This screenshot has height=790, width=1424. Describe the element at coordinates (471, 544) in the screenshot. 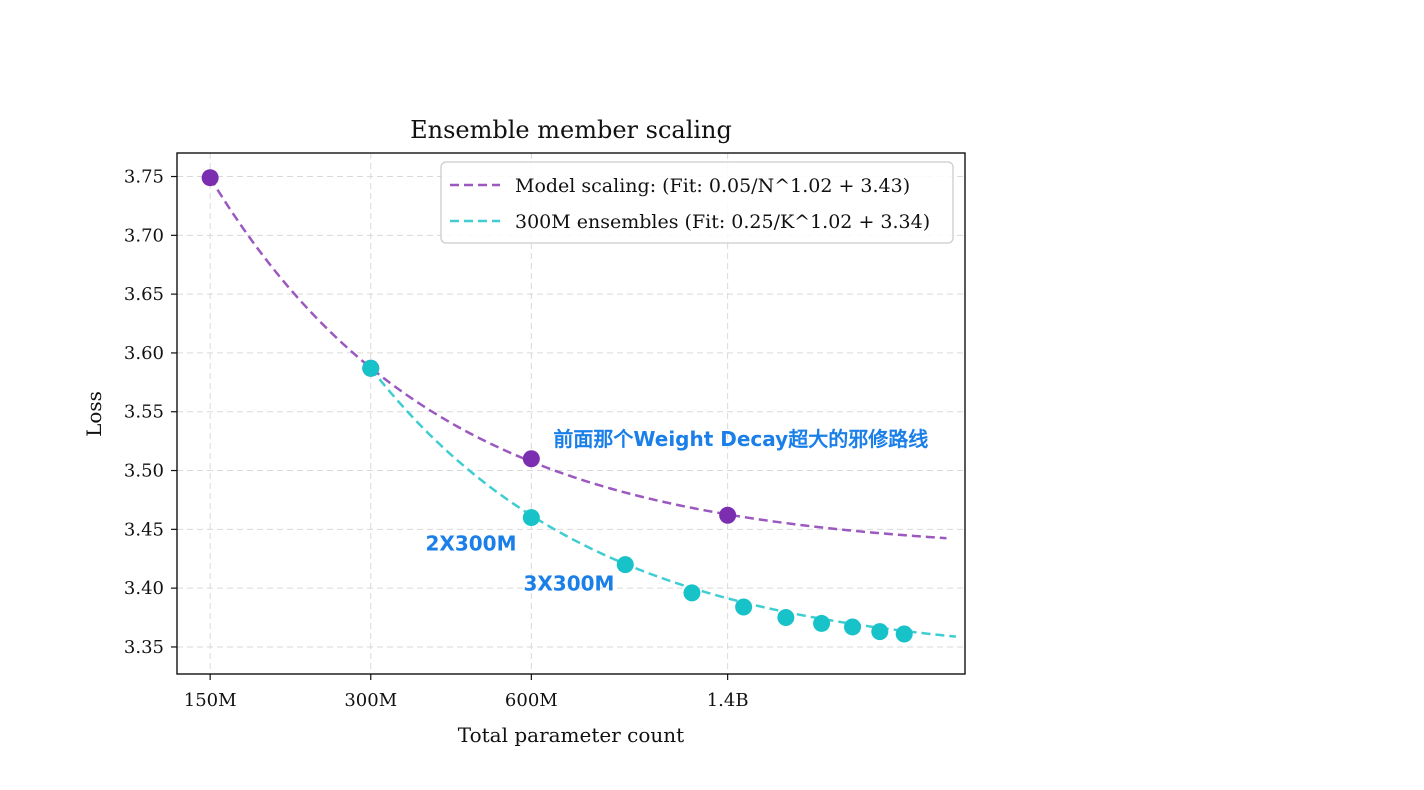

I see `annotation-text: 2X300M` at that location.